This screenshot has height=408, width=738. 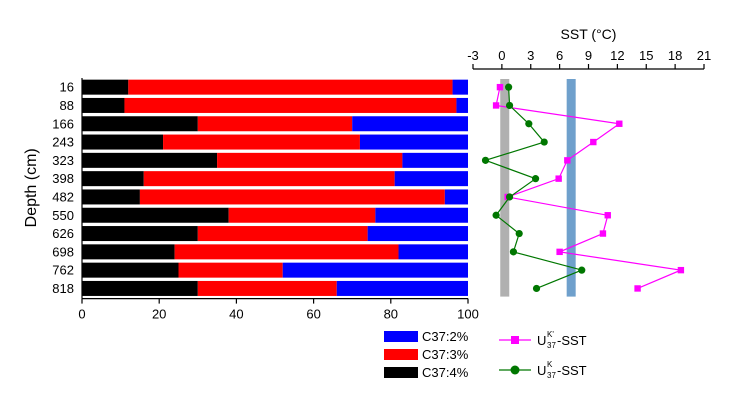 I want to click on bar-c37-3--762, so click(x=230, y=270).